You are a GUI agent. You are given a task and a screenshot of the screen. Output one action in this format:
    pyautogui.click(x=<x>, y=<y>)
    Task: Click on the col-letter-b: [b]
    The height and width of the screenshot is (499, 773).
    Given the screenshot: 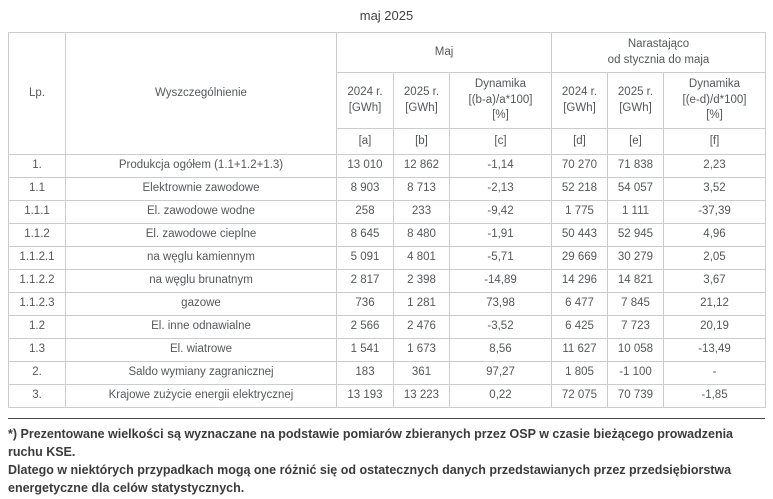 What is the action you would take?
    pyautogui.click(x=421, y=141)
    